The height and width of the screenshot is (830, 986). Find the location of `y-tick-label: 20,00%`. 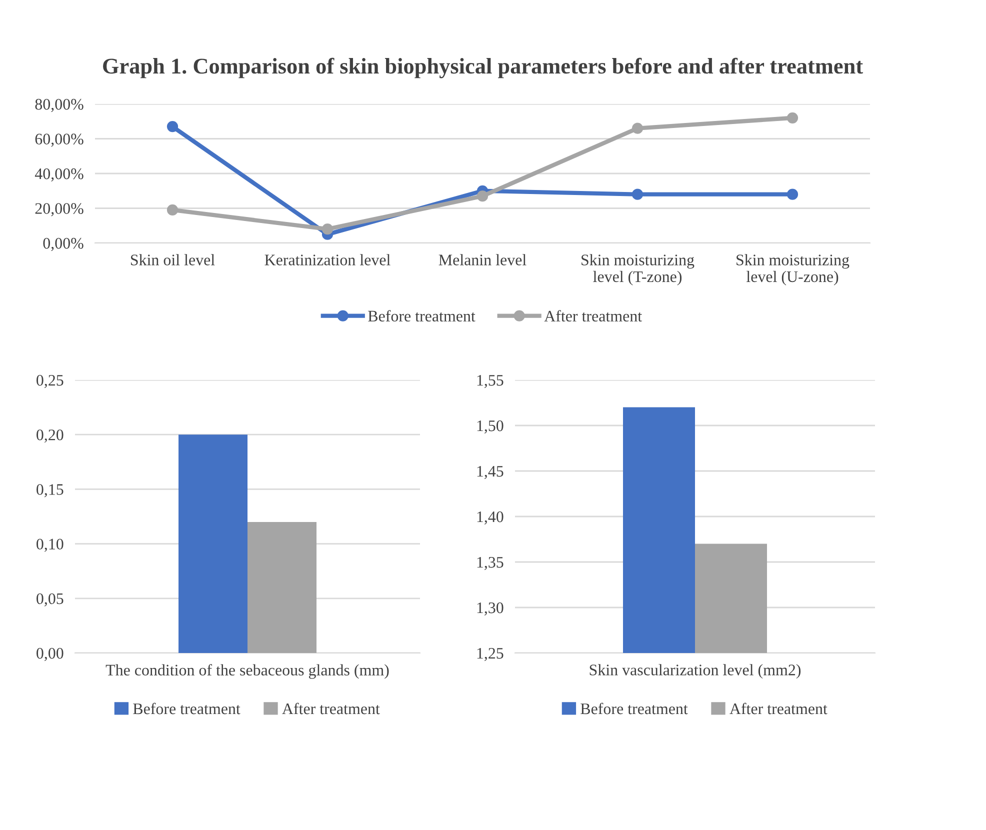

y-tick-label: 20,00% is located at coordinates (59, 209).